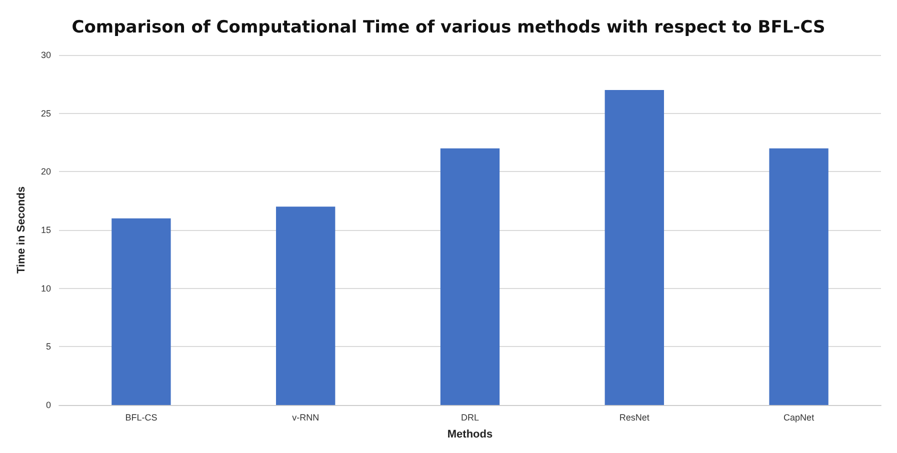 This screenshot has height=453, width=897. Describe the element at coordinates (22, 230) in the screenshot. I see `y-axis-title: Time in Seconds` at that location.